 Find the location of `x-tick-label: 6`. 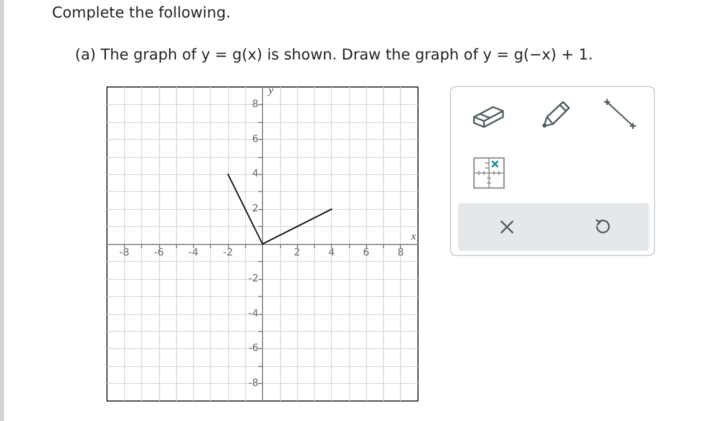

x-tick-label: 6 is located at coordinates (366, 253).